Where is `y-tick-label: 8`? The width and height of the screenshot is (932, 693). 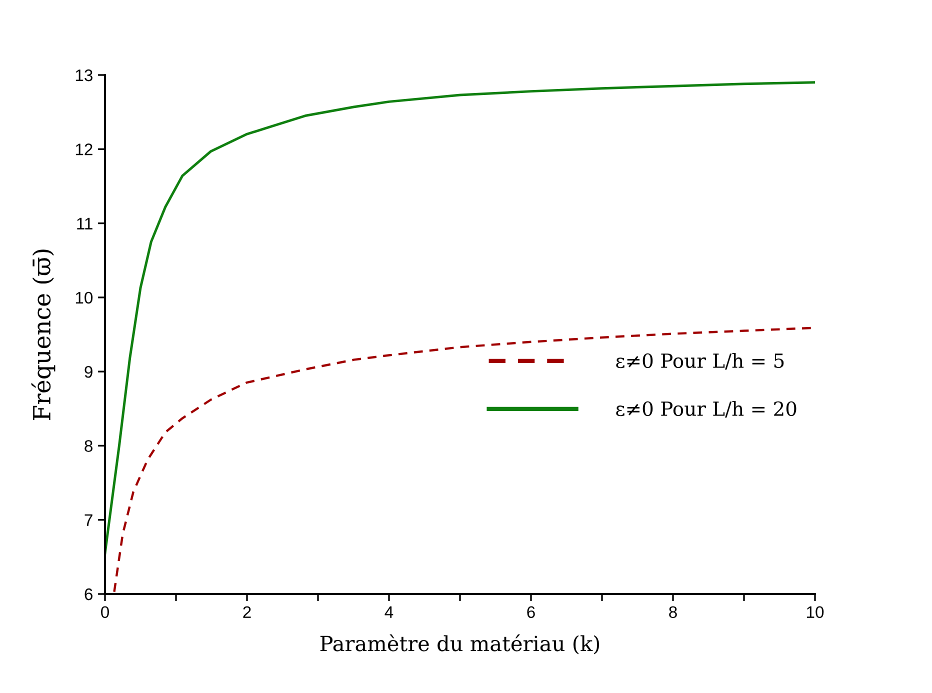 y-tick-label: 8 is located at coordinates (88, 446).